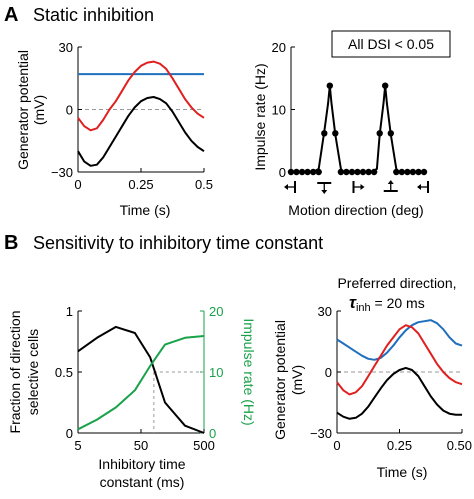 This screenshot has height=499, width=474. I want to click on b-left-x-tick-label: 50, so click(141, 445).